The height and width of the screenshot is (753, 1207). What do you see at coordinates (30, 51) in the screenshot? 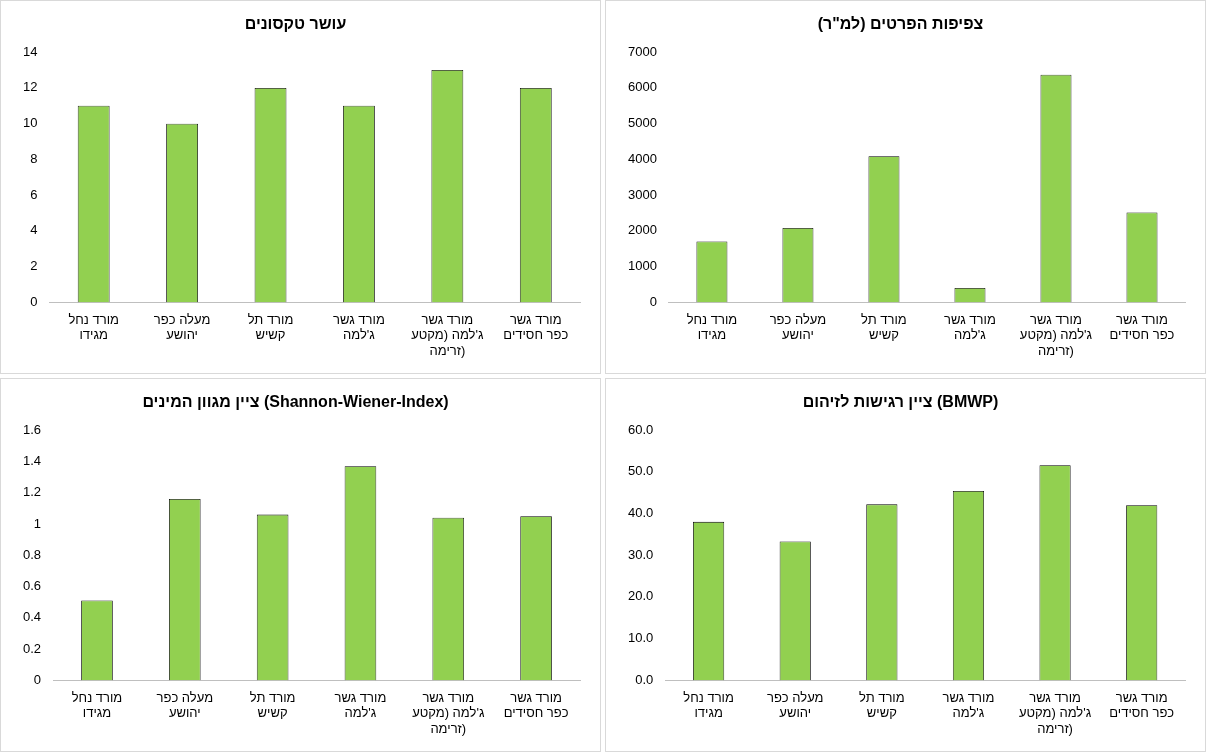
I see `y-tick-label: 14` at bounding box center [30, 51].